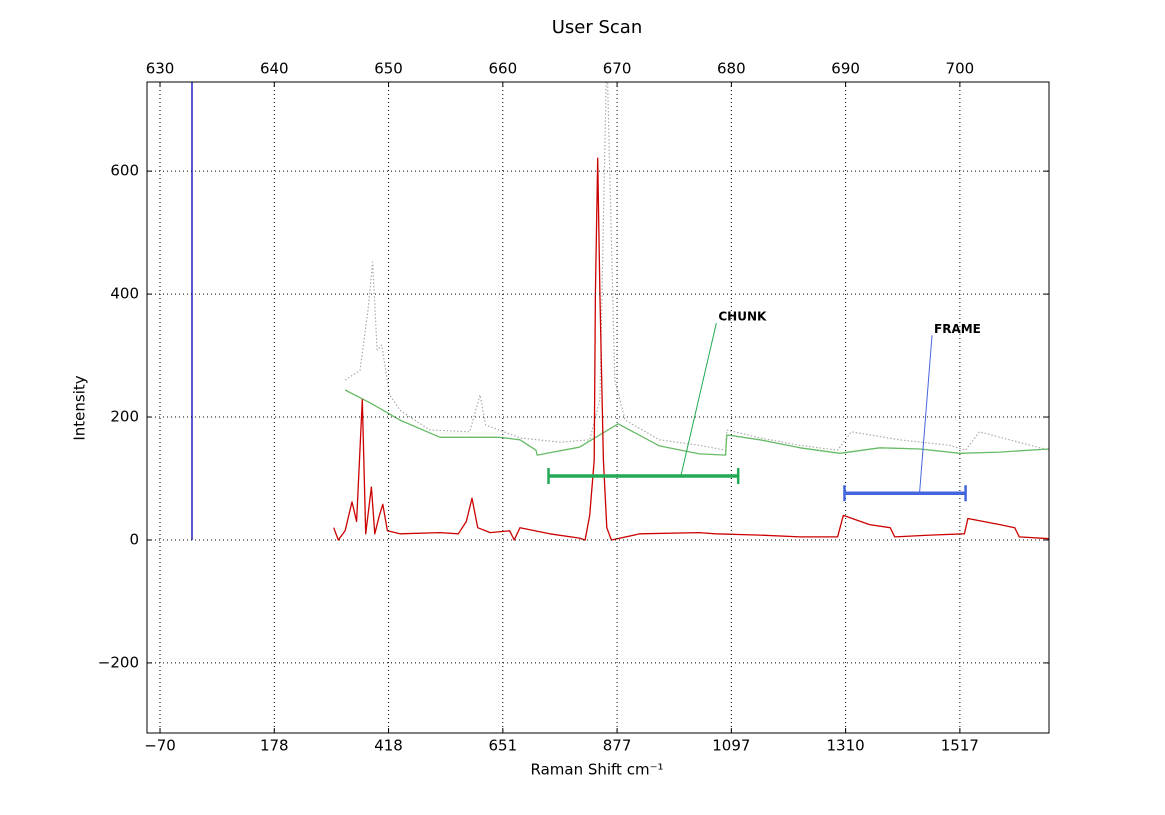 The height and width of the screenshot is (815, 1165). Describe the element at coordinates (731, 69) in the screenshot. I see `x2-tick-label: 680` at that location.